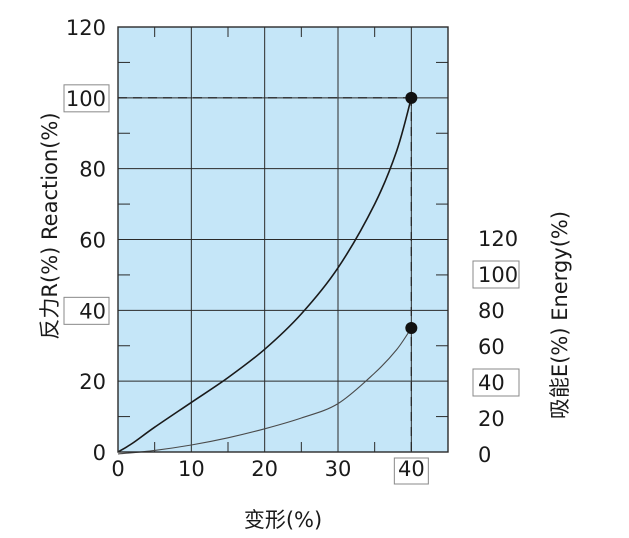 The image size is (629, 538). Describe the element at coordinates (92, 170) in the screenshot. I see `left-tick-label: 80` at that location.